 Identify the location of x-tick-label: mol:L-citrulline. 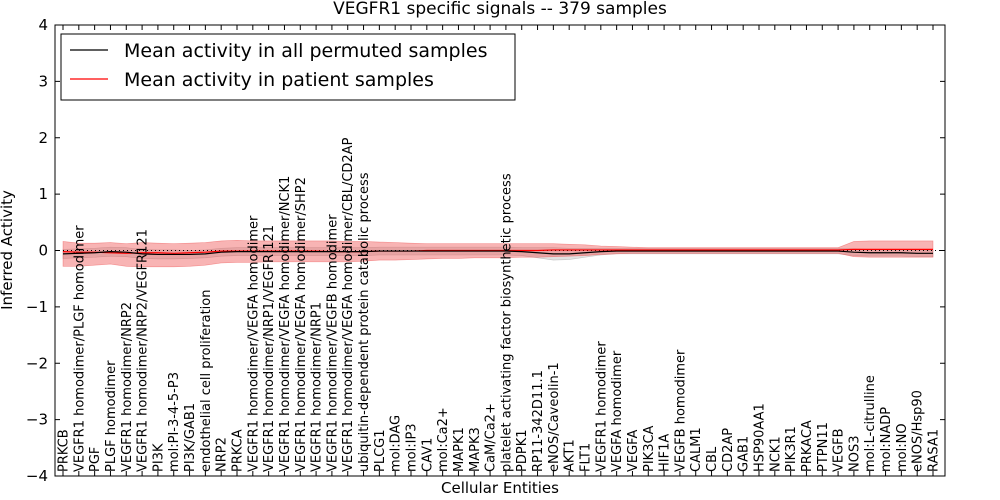
(870, 423).